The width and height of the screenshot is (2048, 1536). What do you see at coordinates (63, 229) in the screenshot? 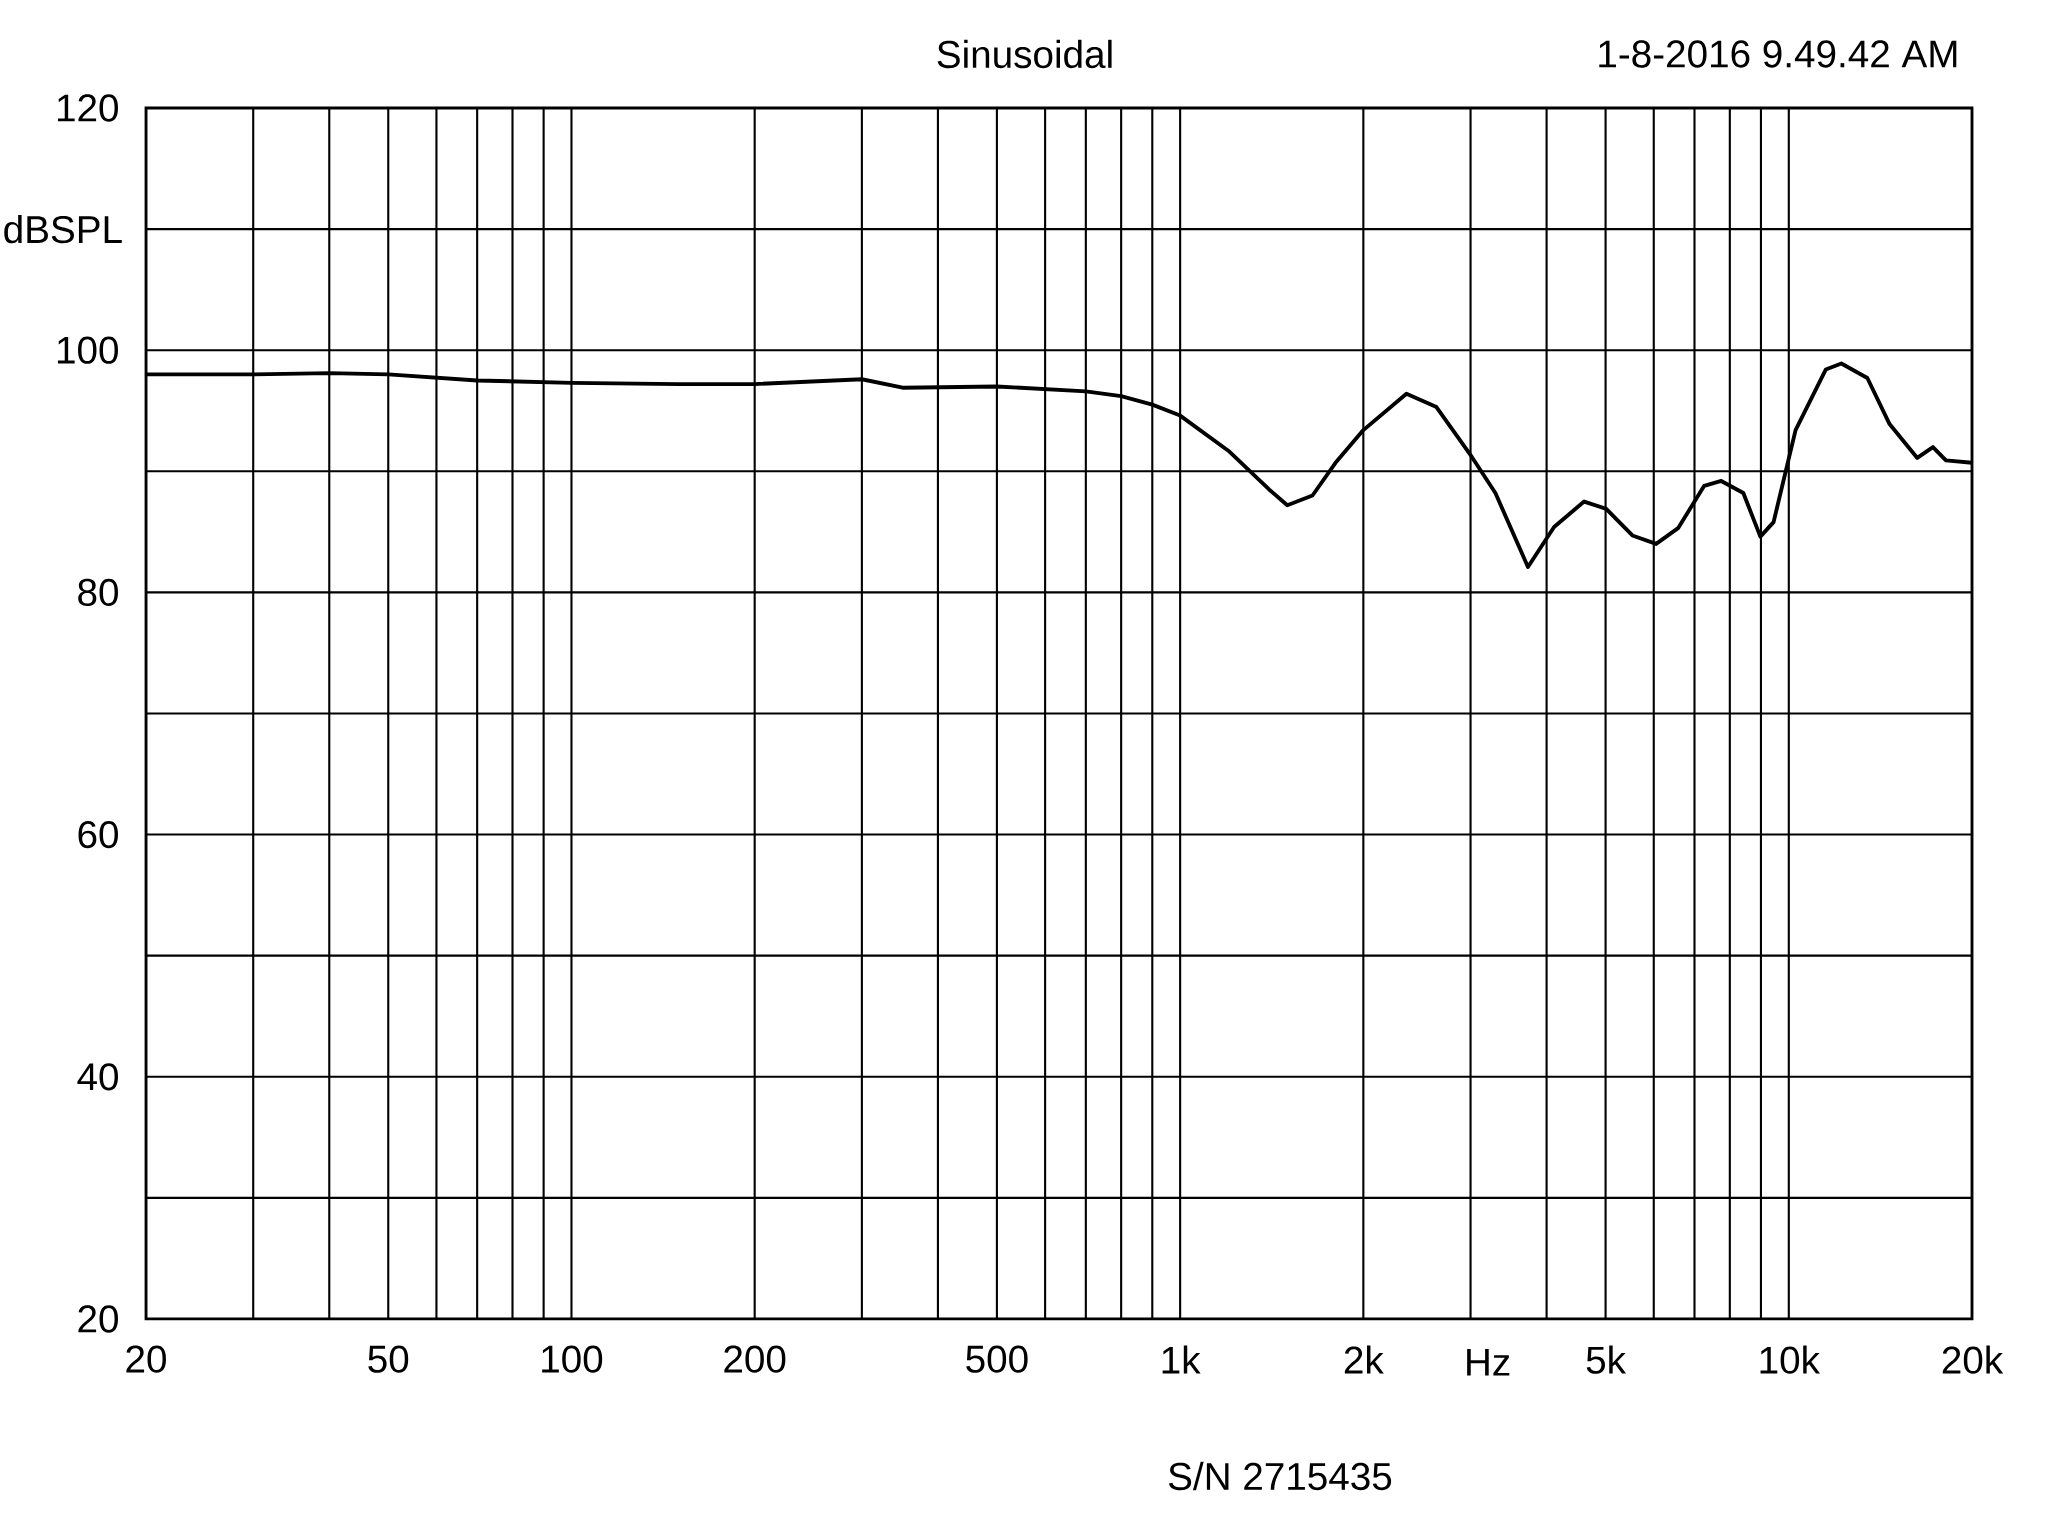
I see `y-axis-title: dBSPL` at bounding box center [63, 229].